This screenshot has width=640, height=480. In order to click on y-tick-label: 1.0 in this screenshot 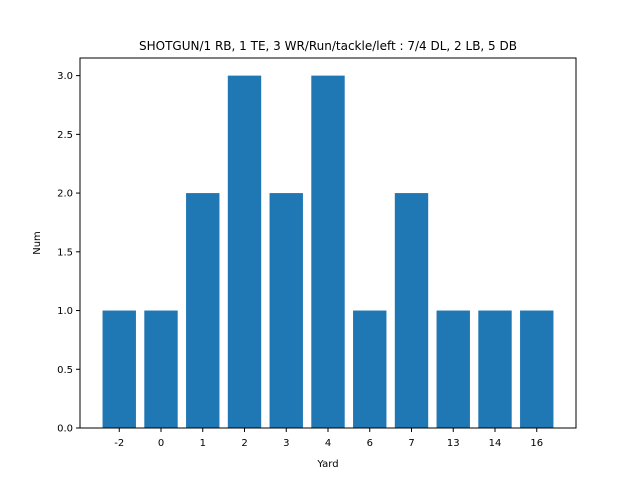, I will do `click(65, 311)`.